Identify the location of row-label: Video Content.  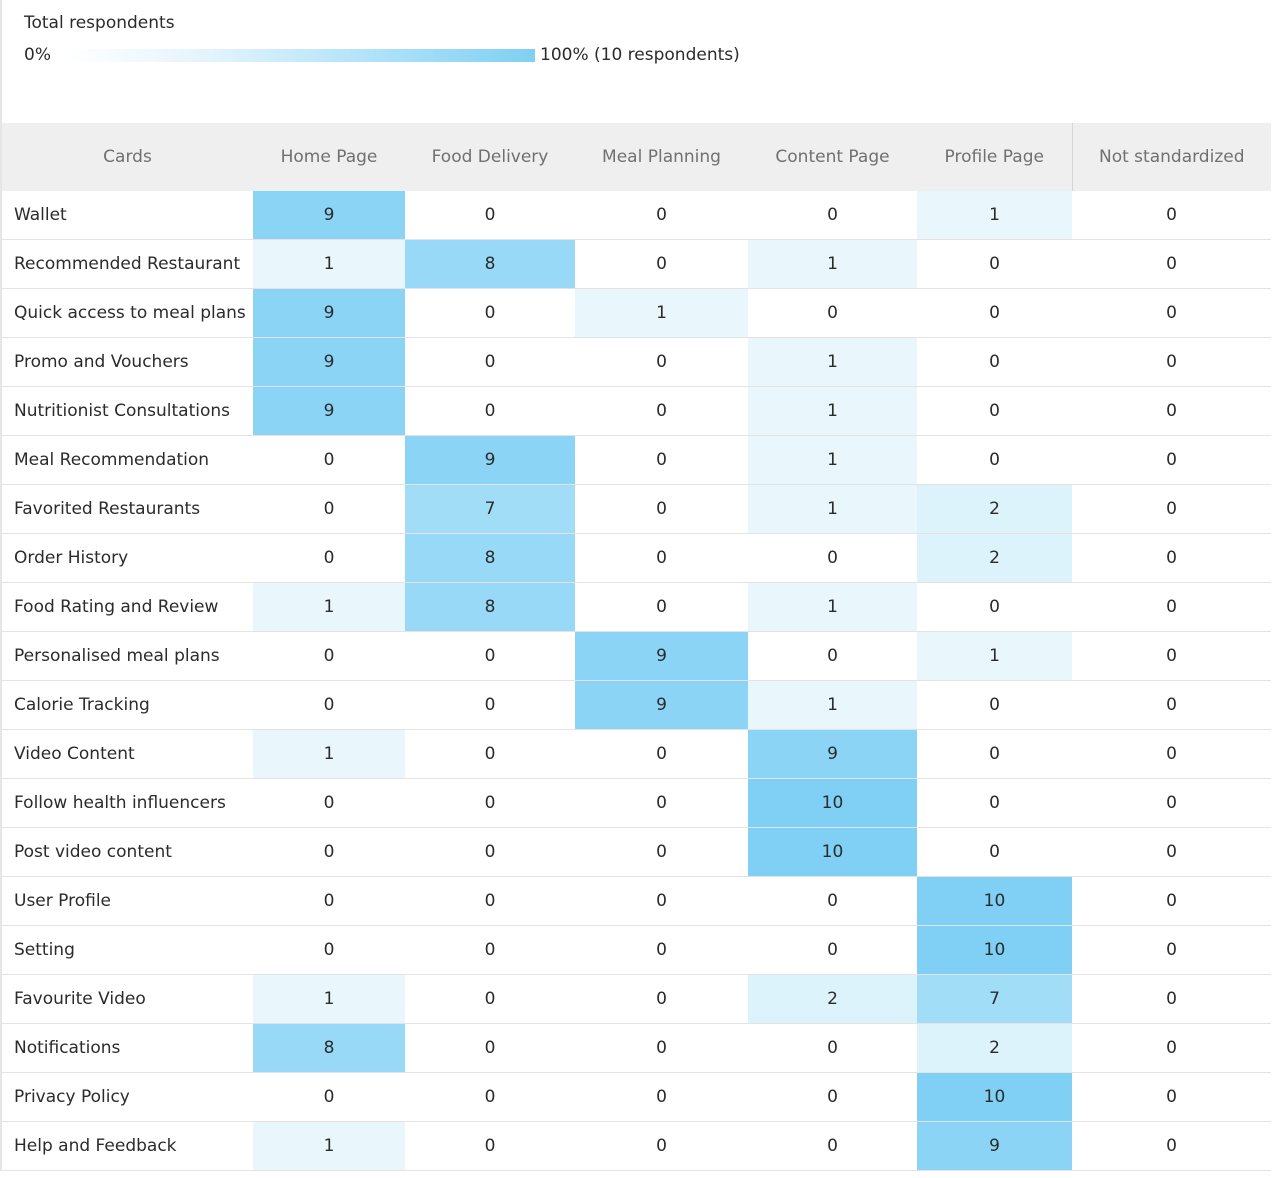
(126, 754).